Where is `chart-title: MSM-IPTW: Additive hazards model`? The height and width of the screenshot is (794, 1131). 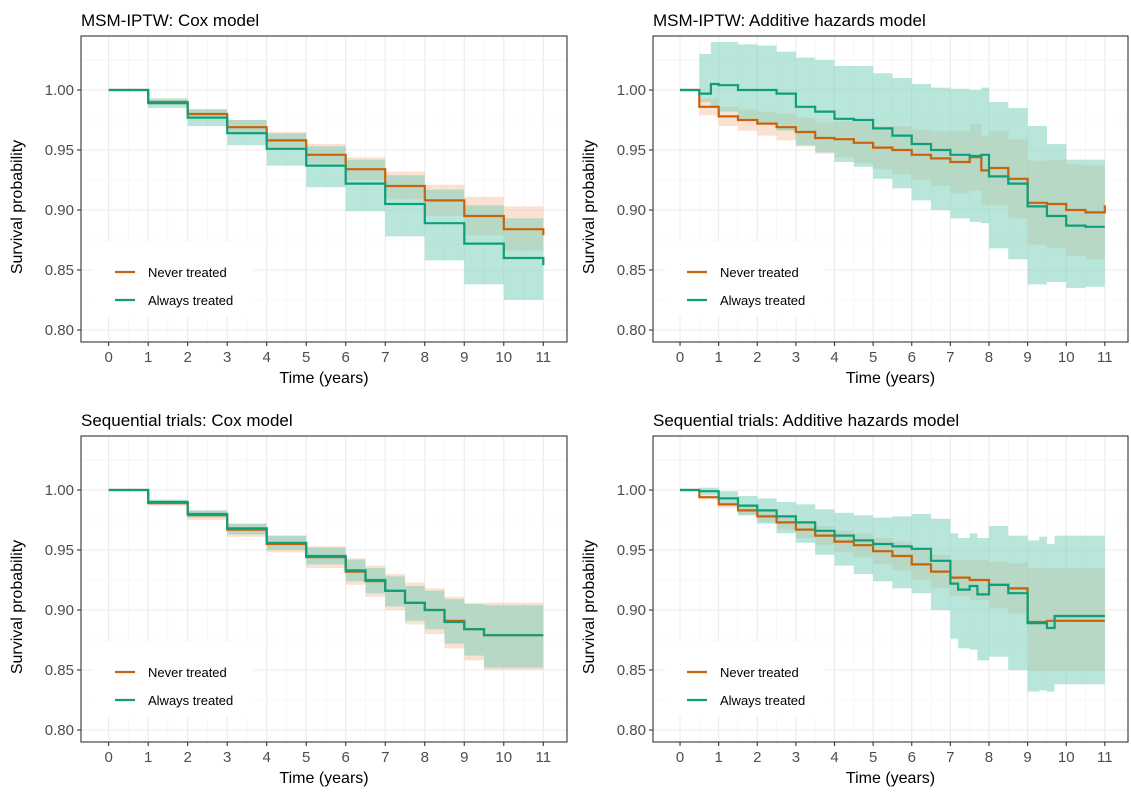 chart-title: MSM-IPTW: Additive hazards model is located at coordinates (789, 20).